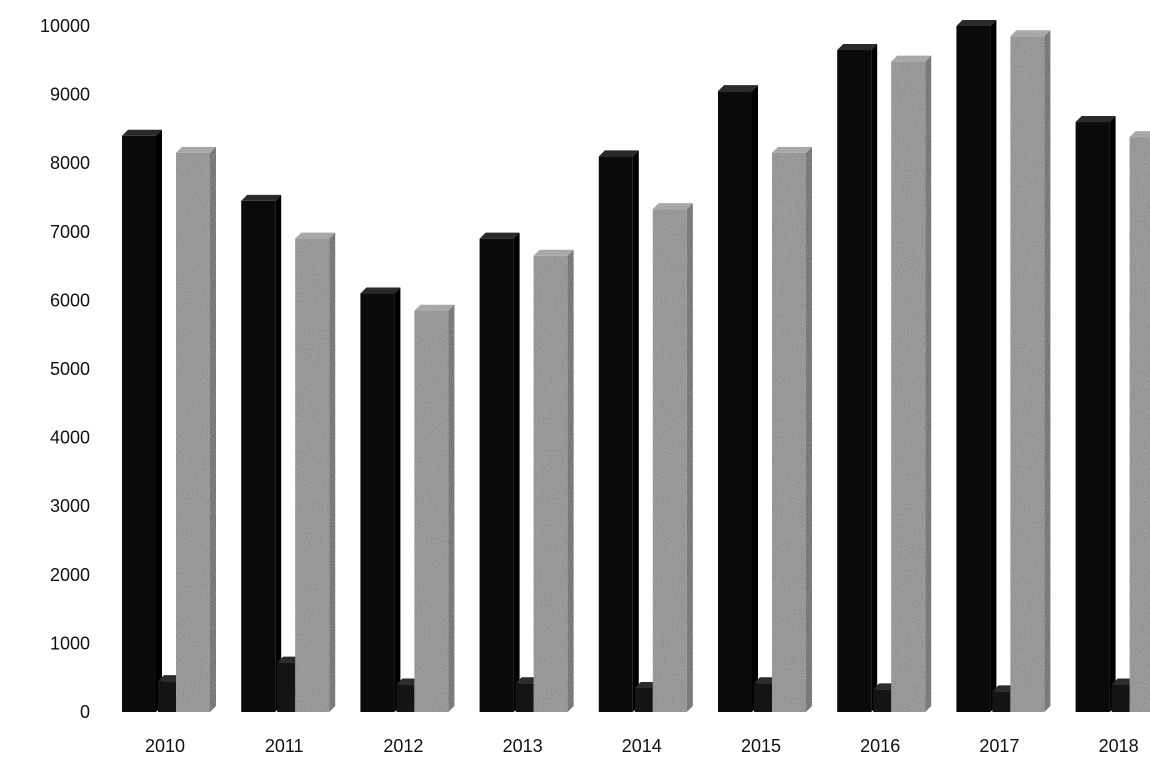  What do you see at coordinates (553, 480) in the screenshot?
I see `bar-2013-s3` at bounding box center [553, 480].